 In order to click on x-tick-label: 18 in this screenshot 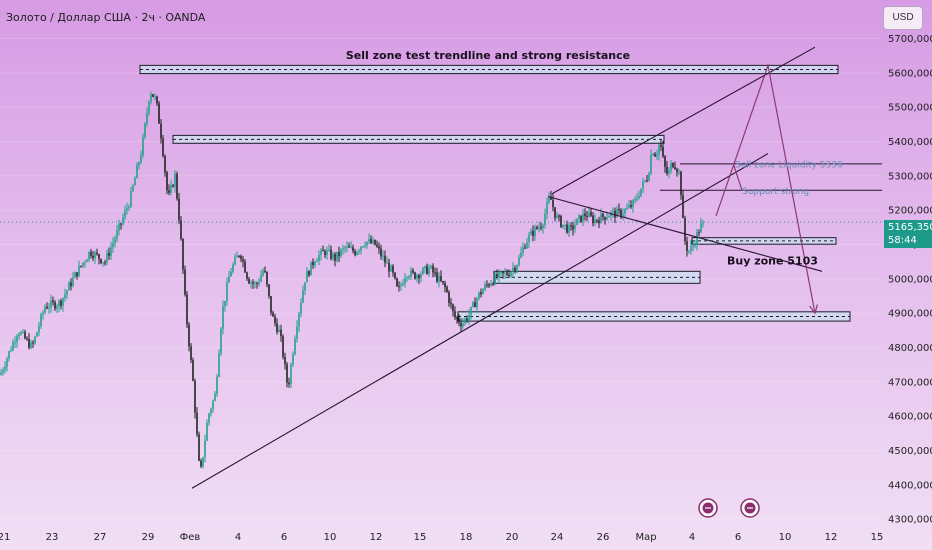, I will do `click(466, 537)`.